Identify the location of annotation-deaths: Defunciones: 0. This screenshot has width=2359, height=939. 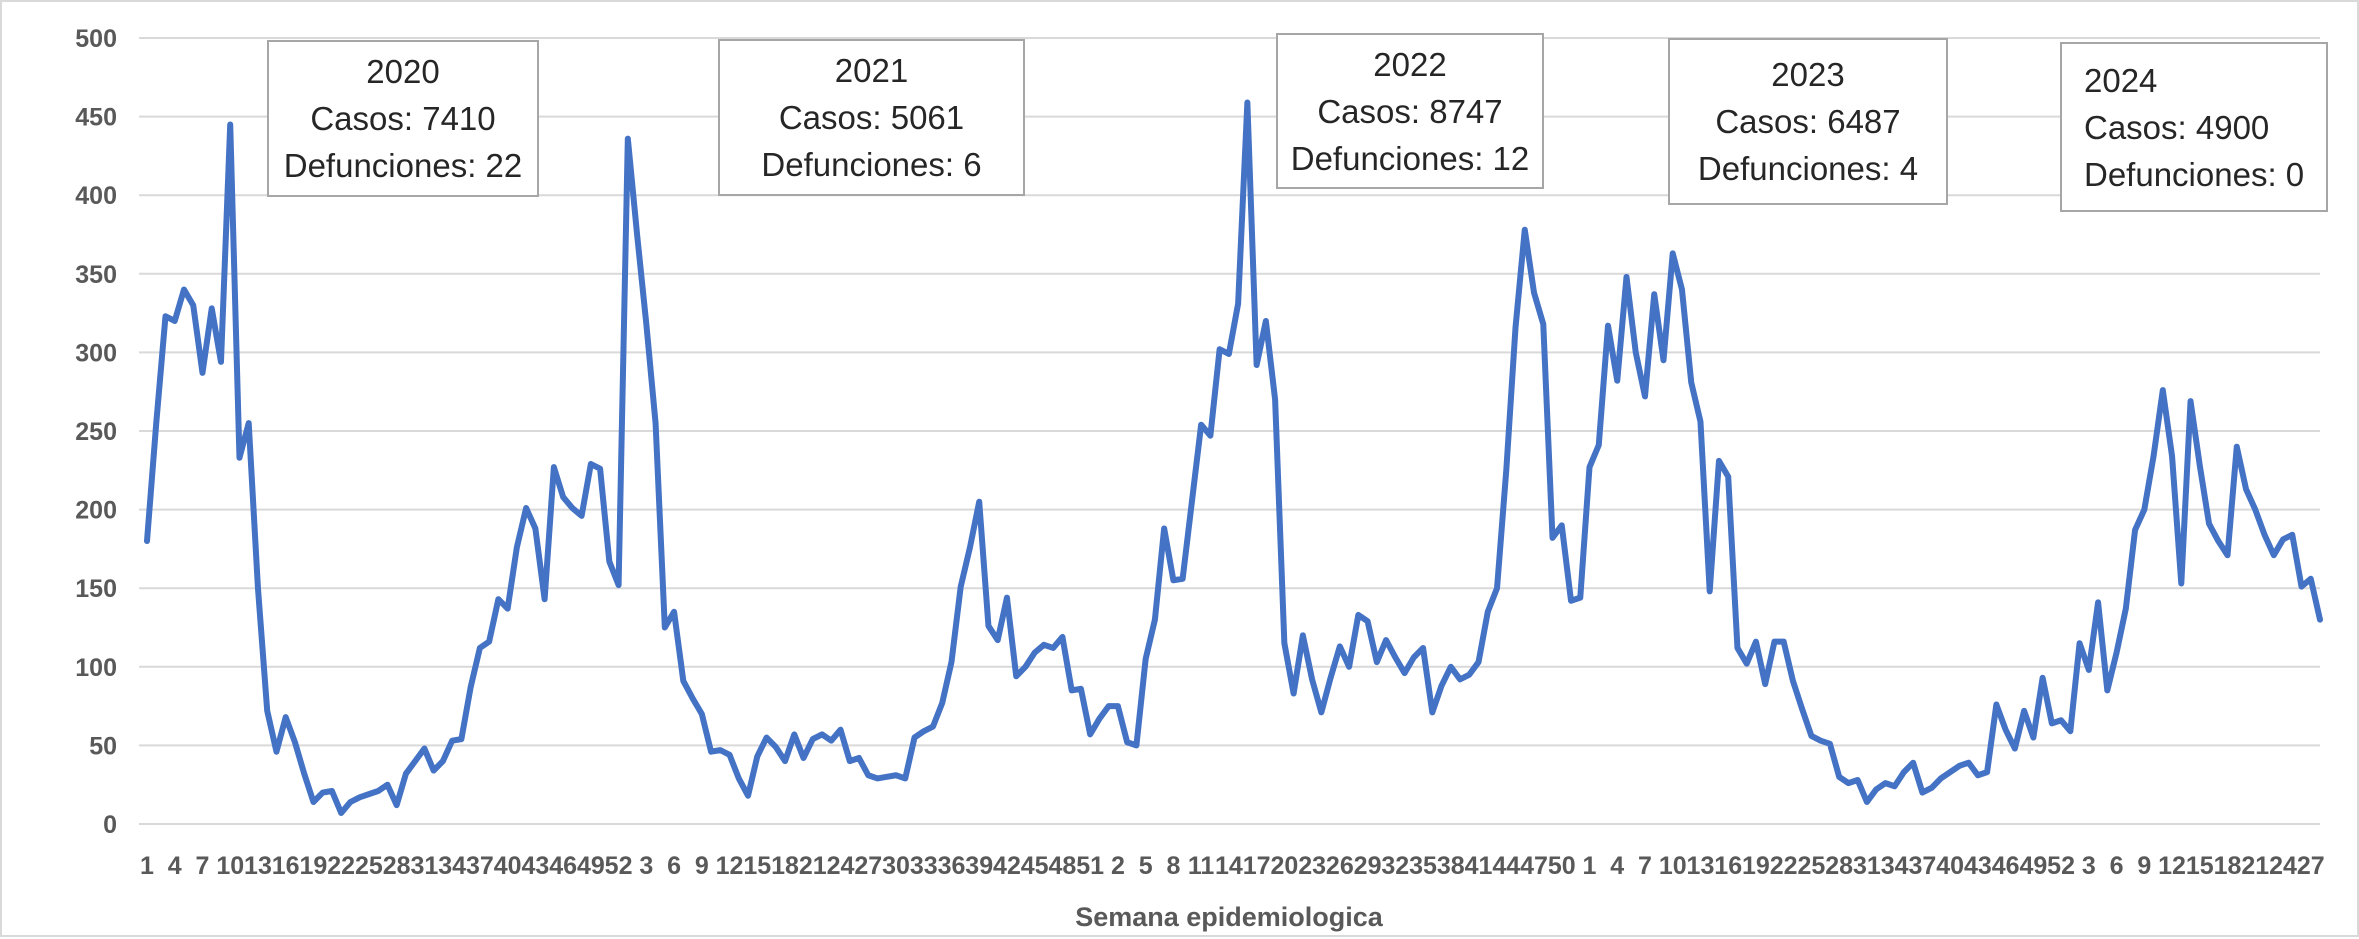
(2194, 174).